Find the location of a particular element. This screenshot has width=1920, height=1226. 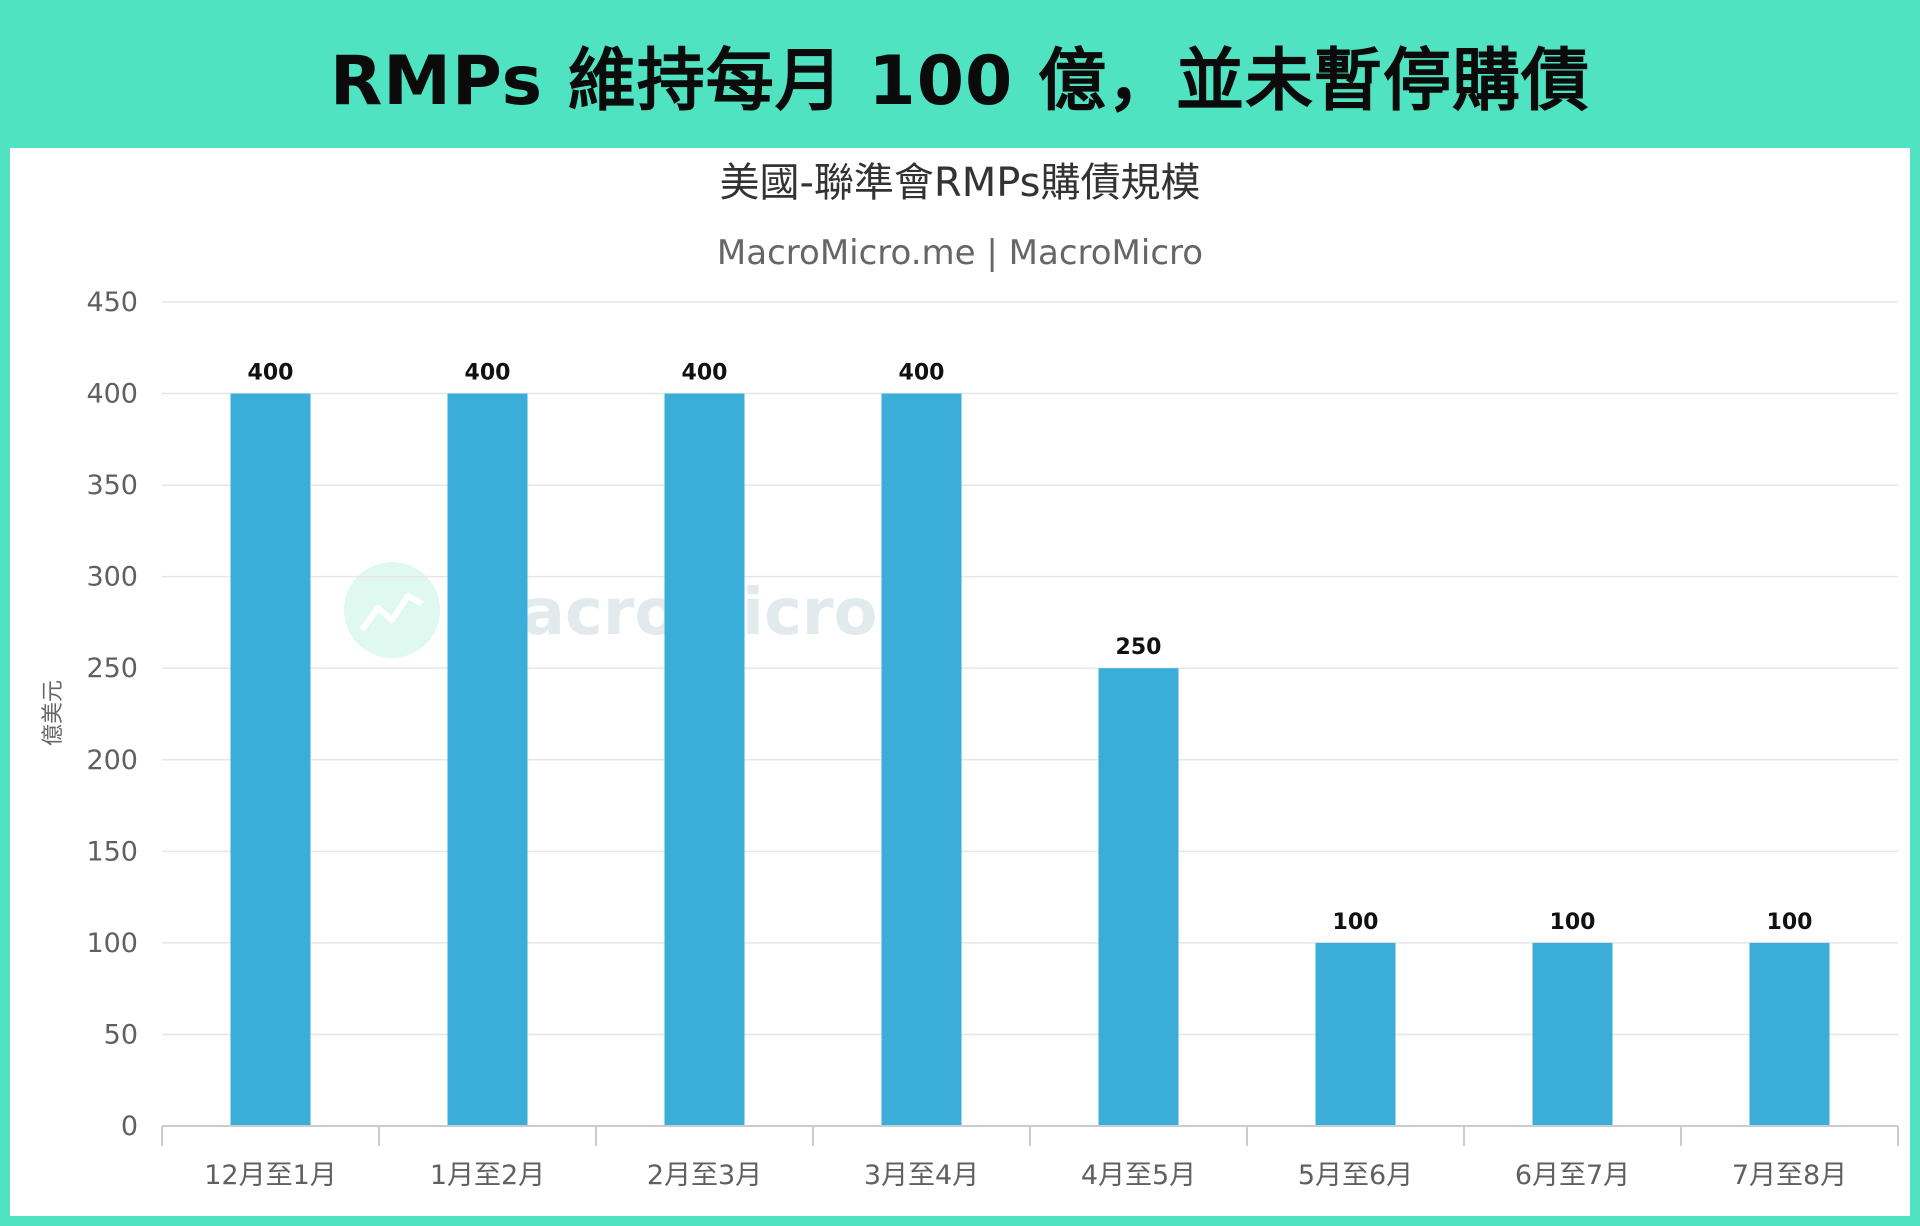

x-tick-label: 3月至4月 is located at coordinates (921, 1175).